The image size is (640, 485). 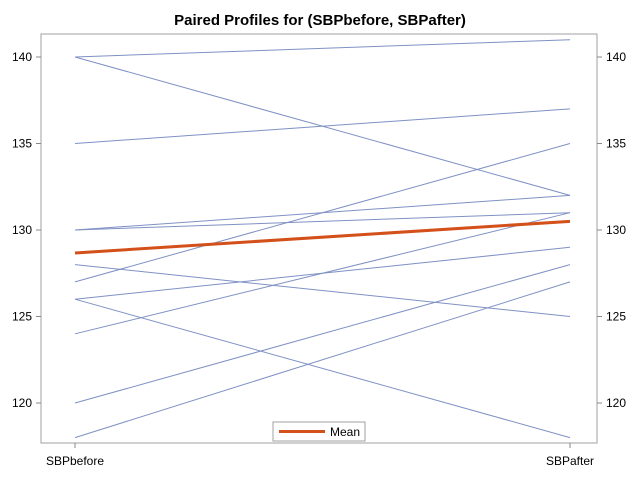 I want to click on y-axis-right: 120 125 130 135 140, so click(x=611, y=230).